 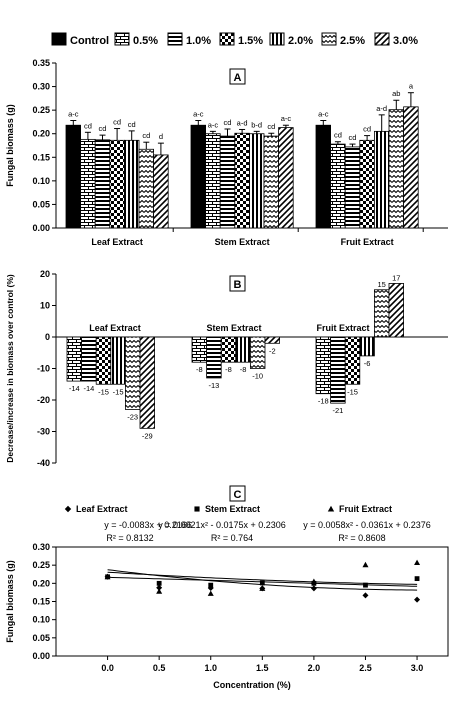 What do you see at coordinates (41, 228) in the screenshot?
I see `y-tick-label: 0.00` at bounding box center [41, 228].